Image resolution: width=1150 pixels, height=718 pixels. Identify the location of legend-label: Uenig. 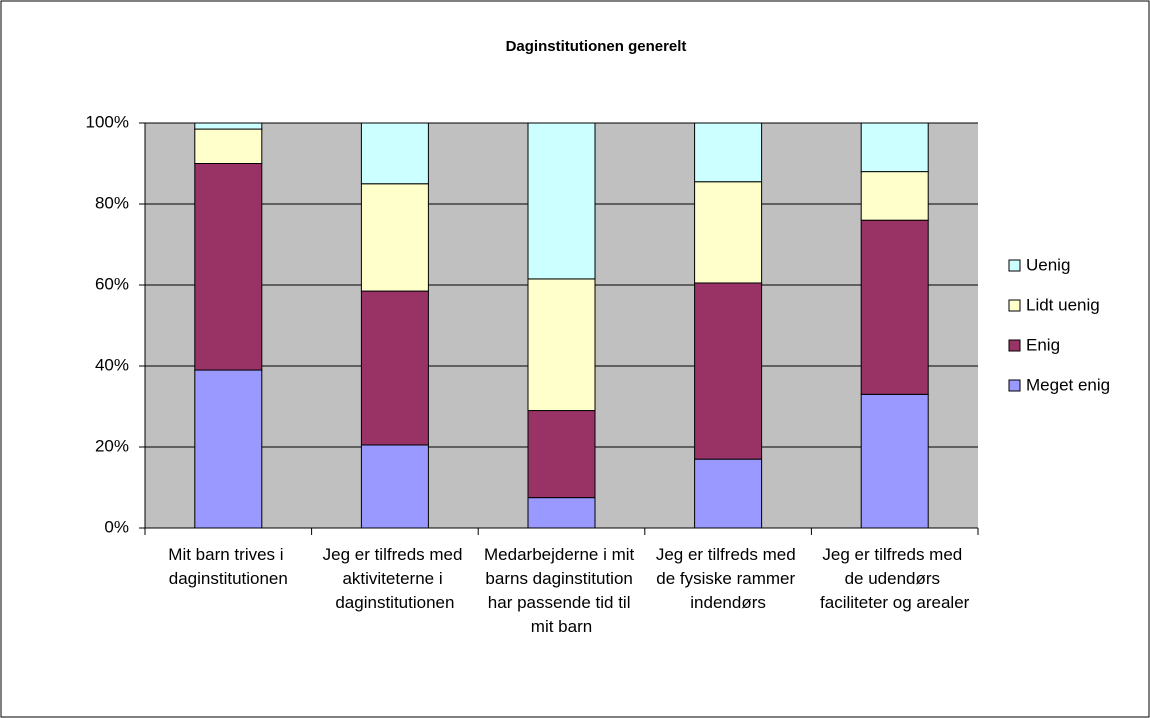
(1048, 264).